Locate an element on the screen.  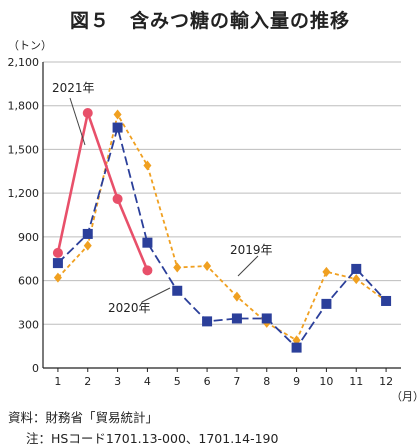
x-tick-label: 2 is located at coordinates (87, 381).